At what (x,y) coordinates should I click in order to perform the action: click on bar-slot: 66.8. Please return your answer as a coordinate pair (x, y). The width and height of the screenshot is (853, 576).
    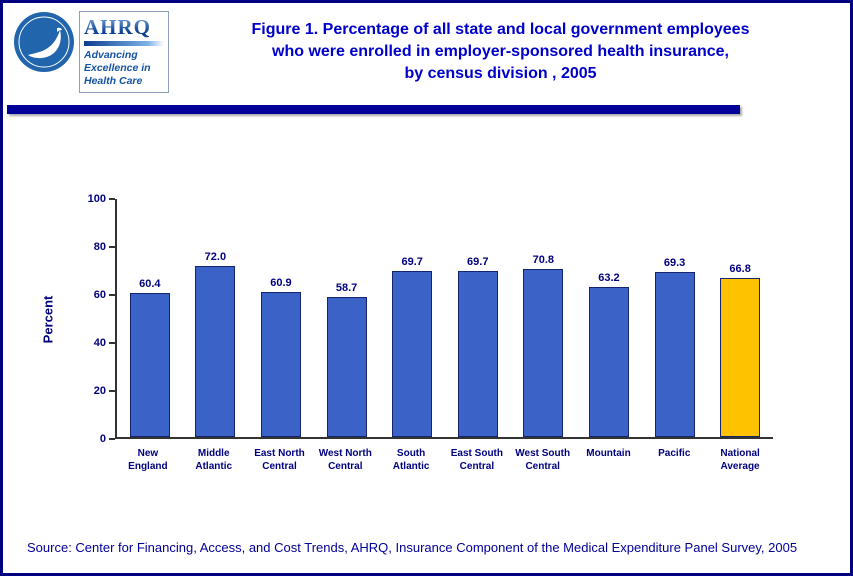
    Looking at the image, I should click on (740, 318).